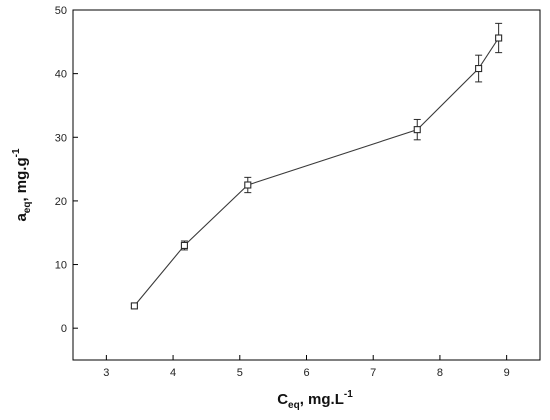 The height and width of the screenshot is (420, 550). What do you see at coordinates (61, 11) in the screenshot?
I see `y-tick-label: 50` at bounding box center [61, 11].